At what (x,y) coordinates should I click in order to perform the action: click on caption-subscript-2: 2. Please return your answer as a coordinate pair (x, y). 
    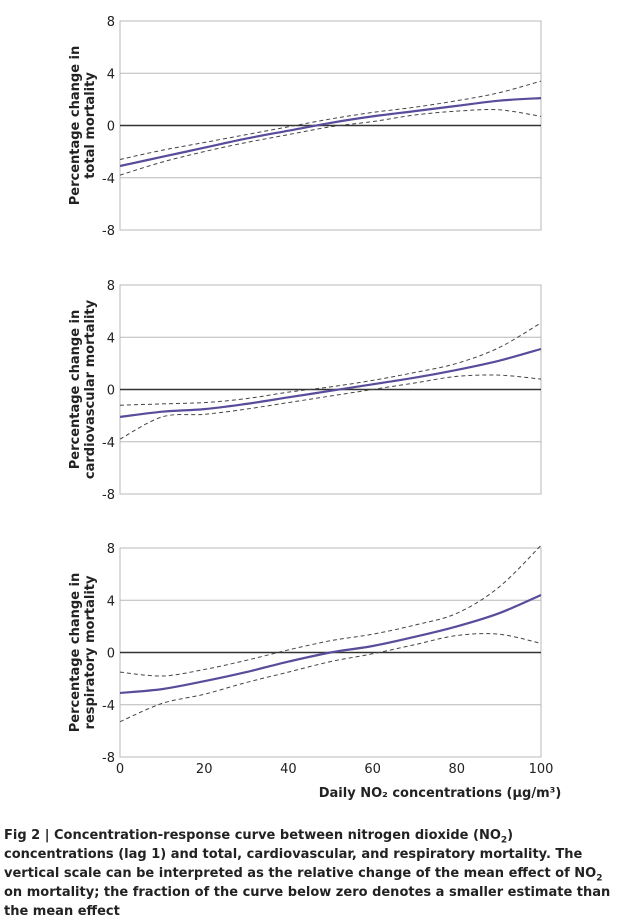
    Looking at the image, I should click on (599, 878).